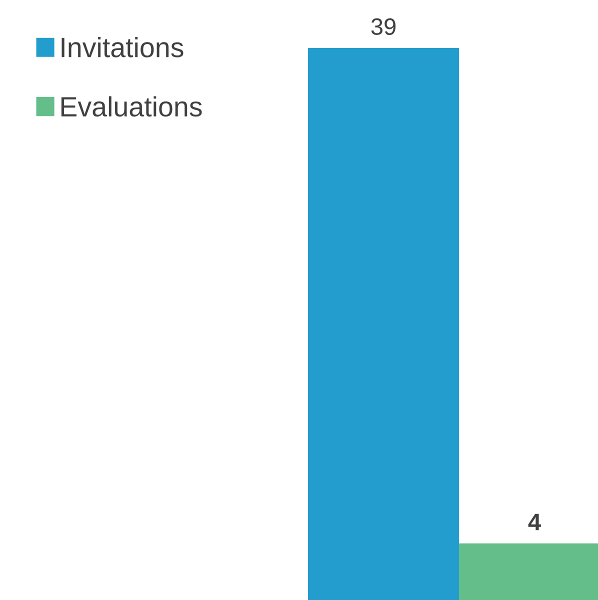  Describe the element at coordinates (131, 106) in the screenshot. I see `legend-label: Evaluations` at that location.